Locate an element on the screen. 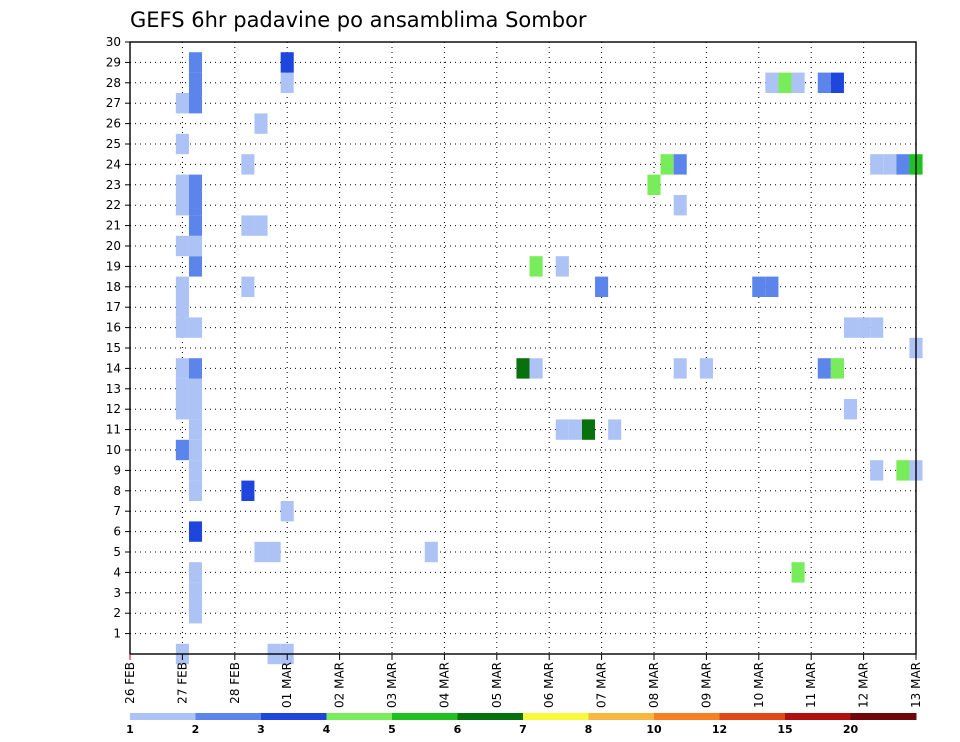 Image resolution: width=960 pixels, height=742 pixels. legend-label: 10 is located at coordinates (654, 729).